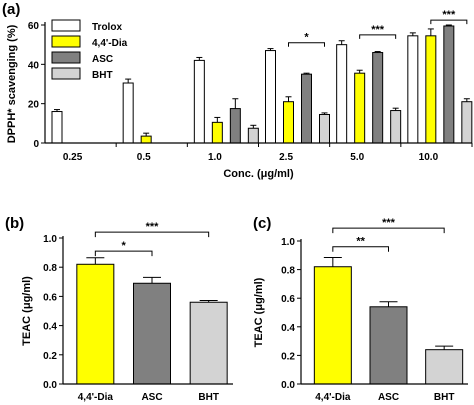 The image size is (474, 405). I want to click on xtick-label-a-5: 10.0, so click(429, 157).